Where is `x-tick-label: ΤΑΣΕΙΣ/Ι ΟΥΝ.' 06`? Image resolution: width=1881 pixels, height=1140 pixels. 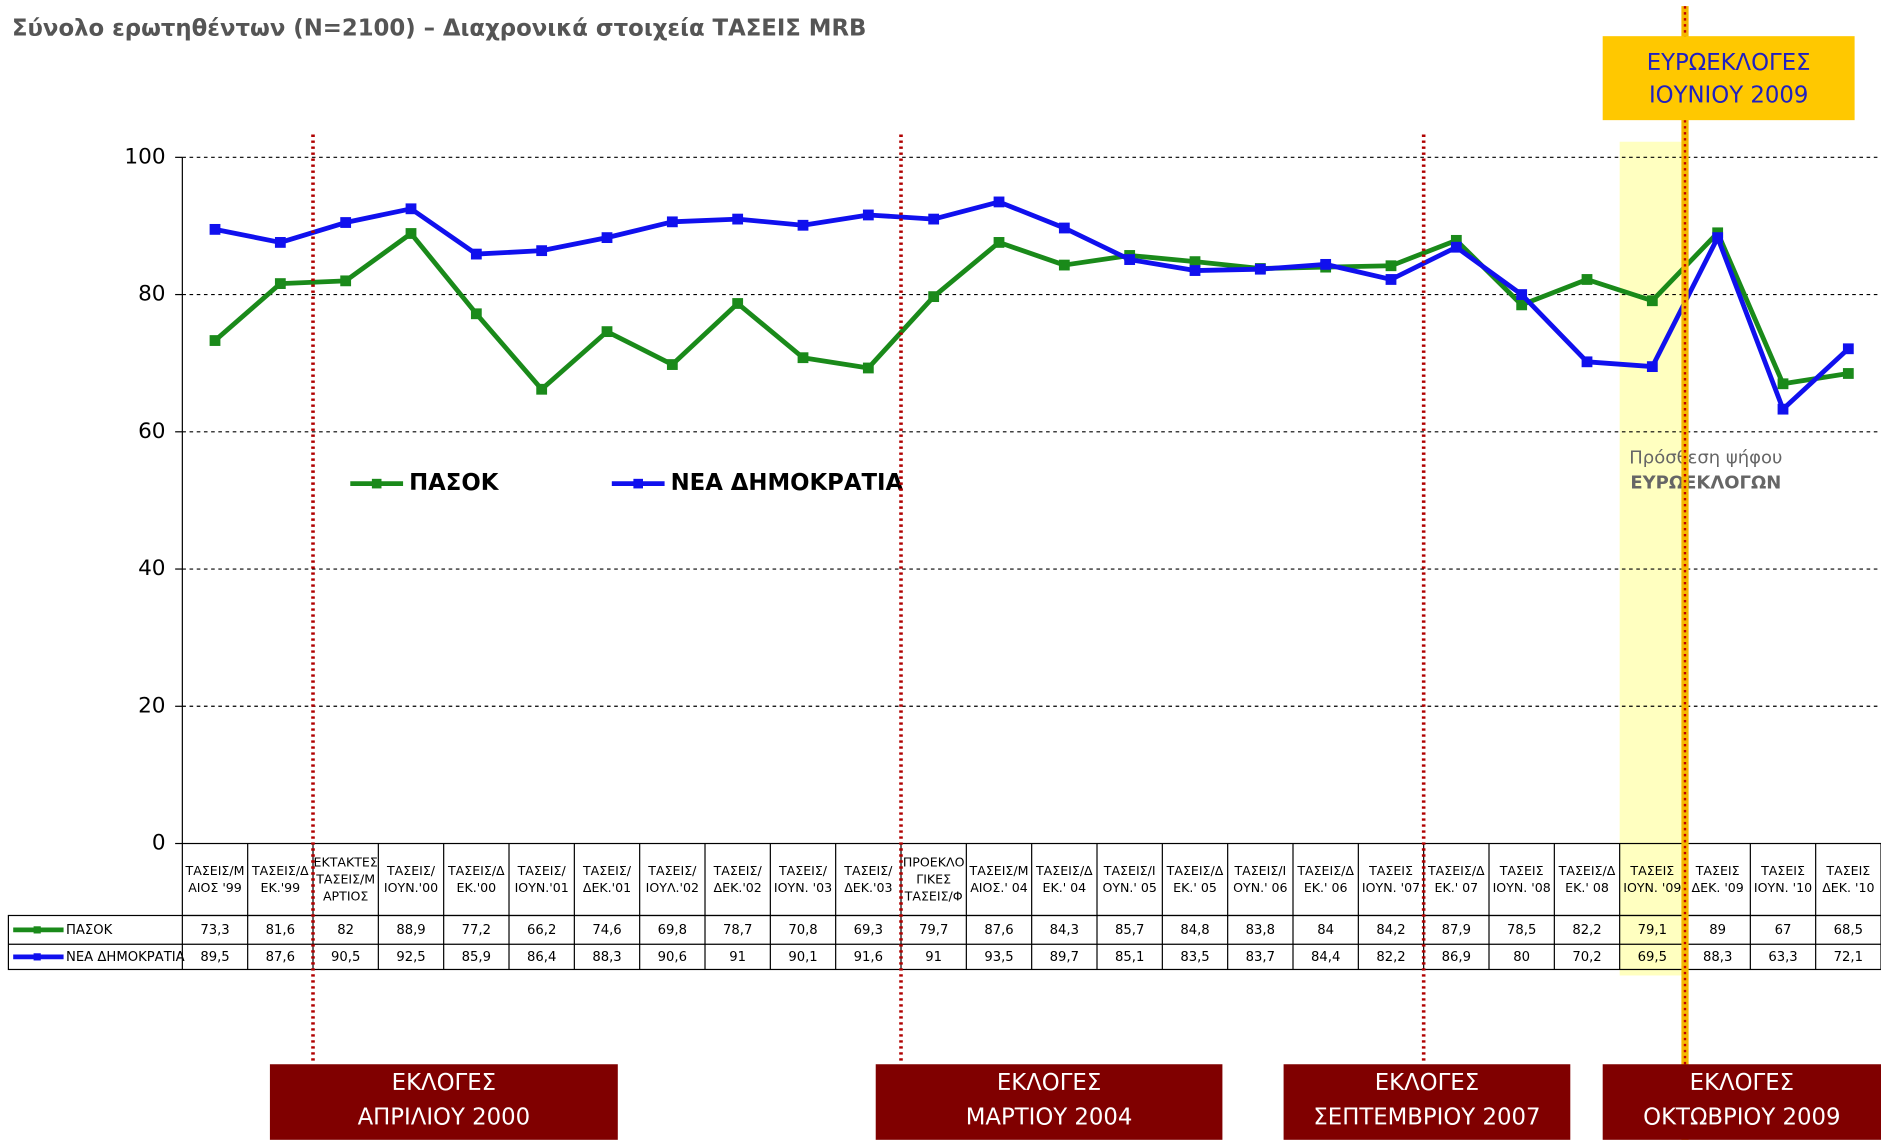
x-tick-label: ΤΑΣΕΙΣ/Ι ΟΥΝ.' 06 is located at coordinates (1260, 879).